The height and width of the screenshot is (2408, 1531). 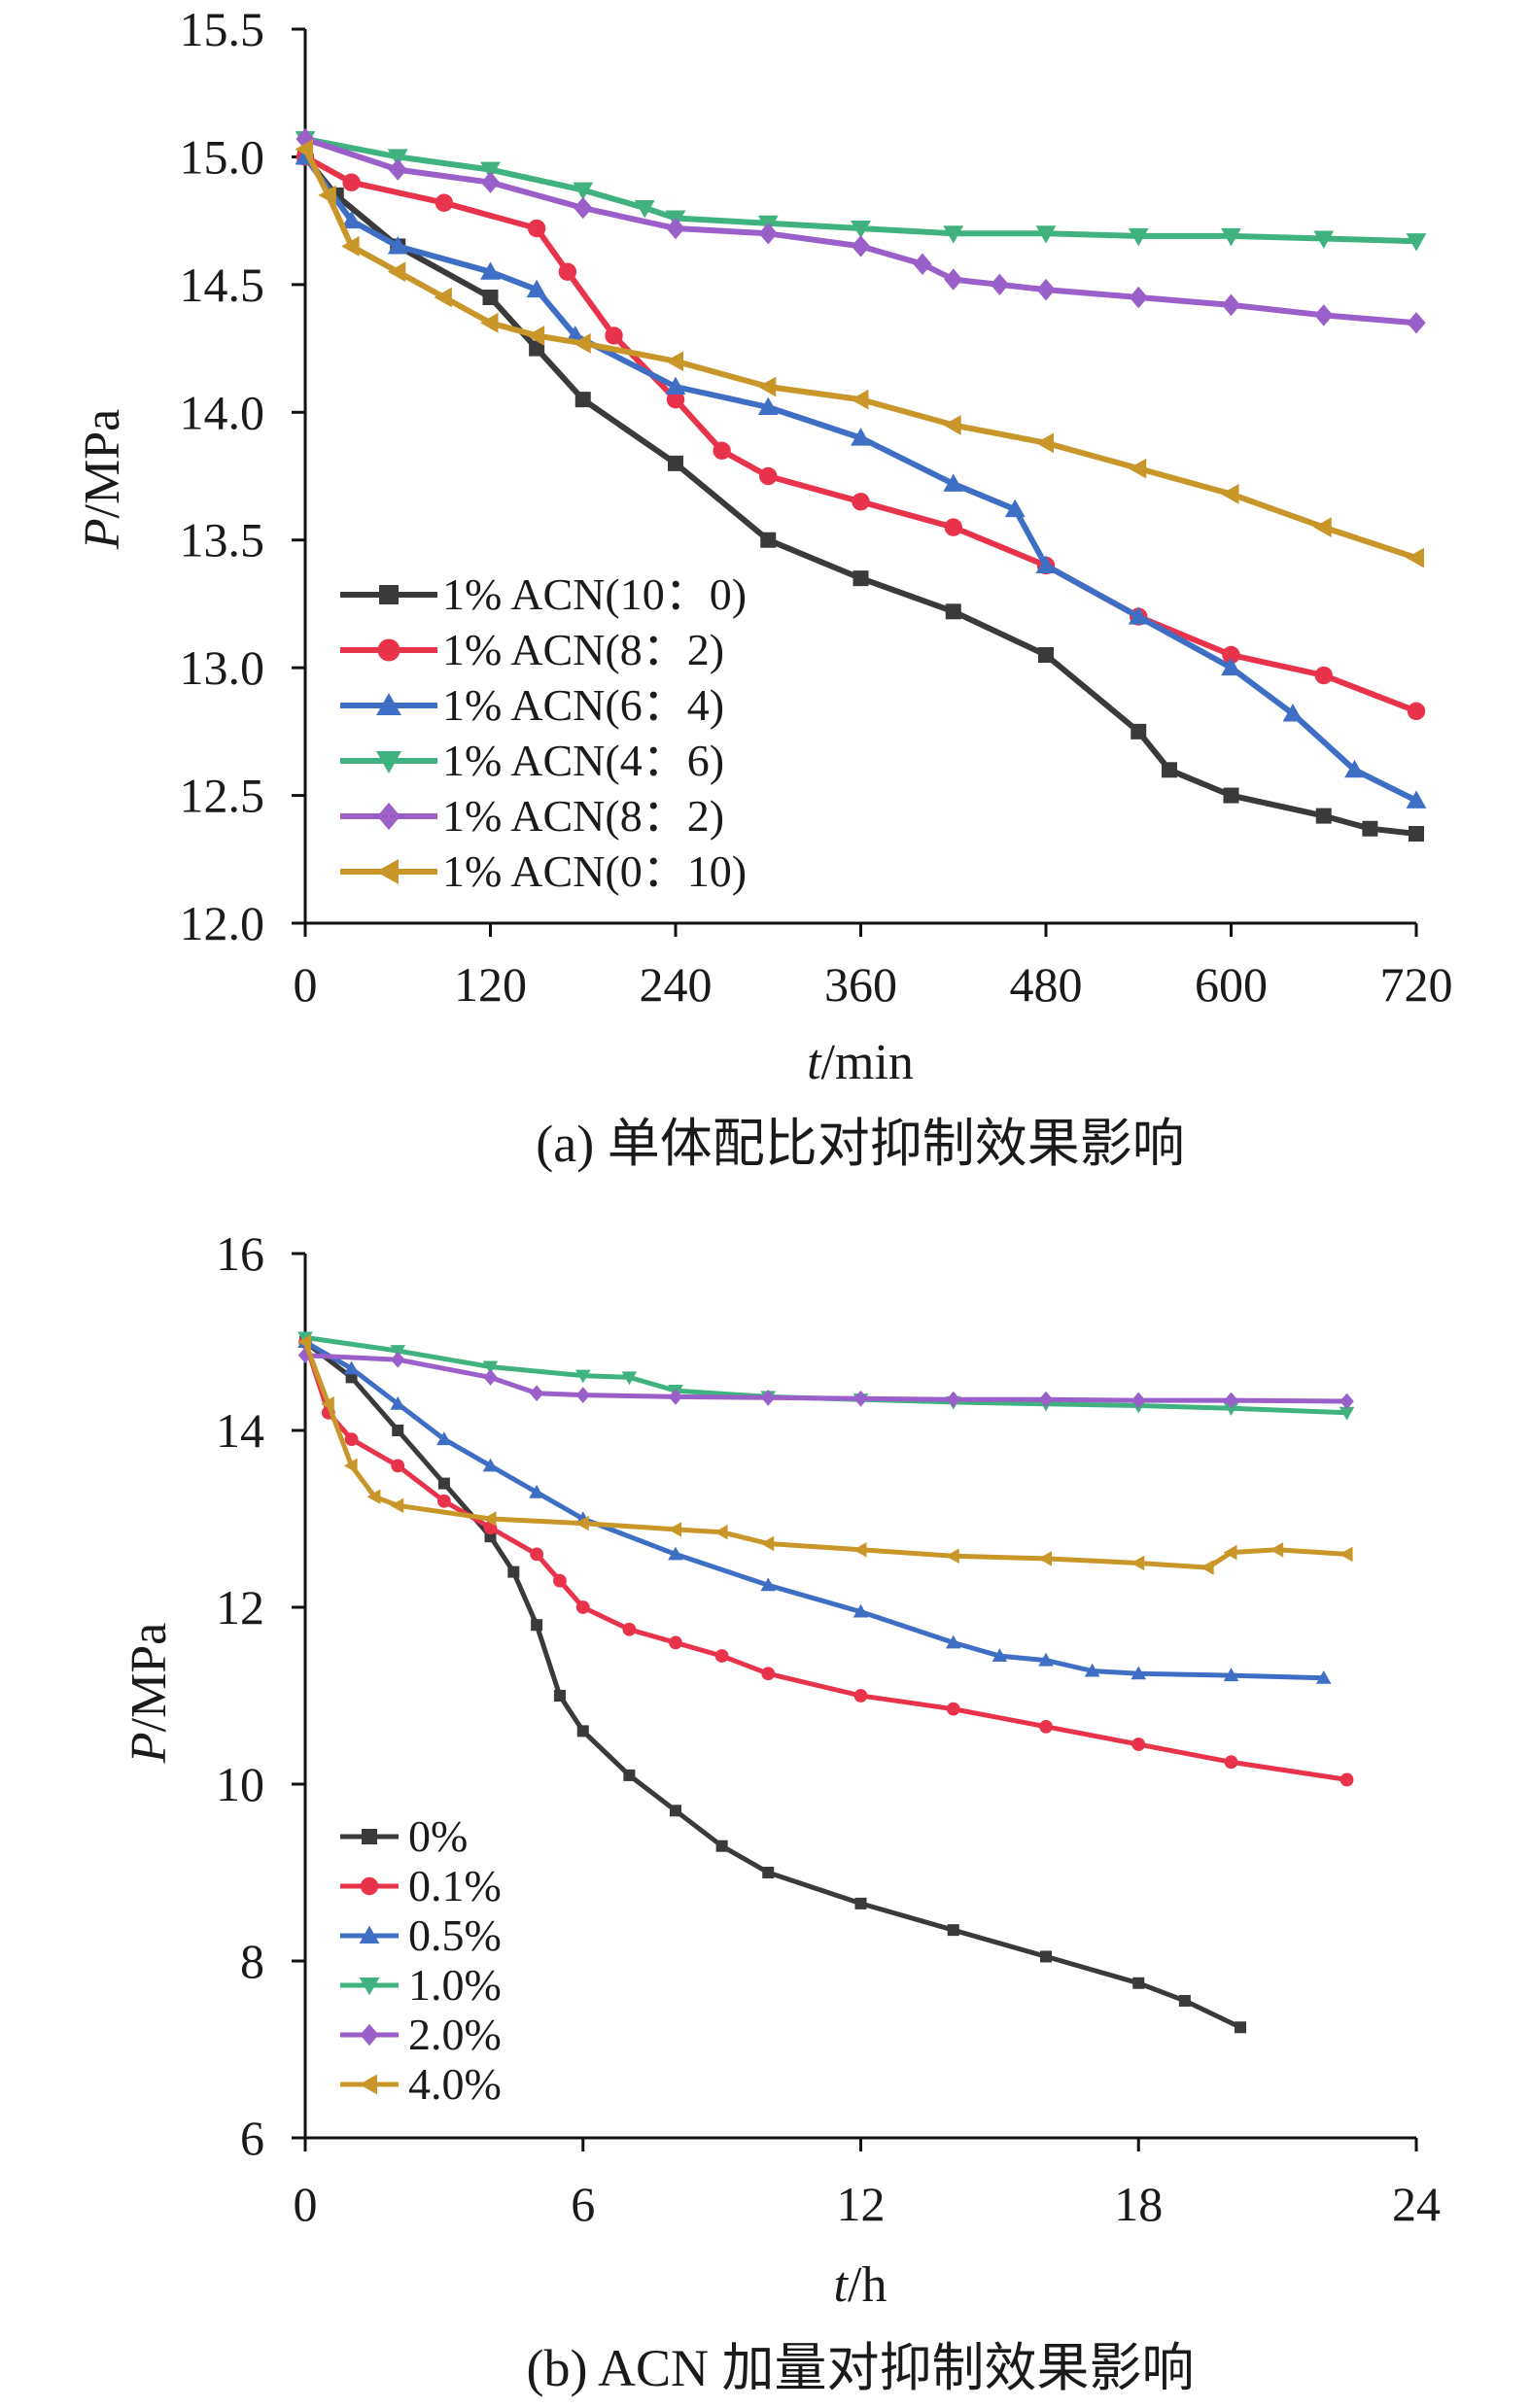 What do you see at coordinates (149, 1694) in the screenshot?
I see `chart-b-y-axis-title: P/MPa` at bounding box center [149, 1694].